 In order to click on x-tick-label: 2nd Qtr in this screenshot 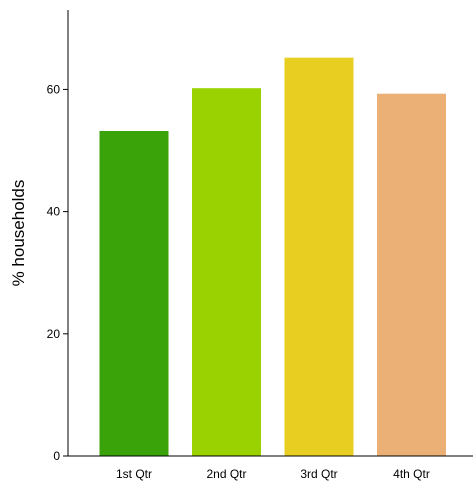, I will do `click(226, 474)`.